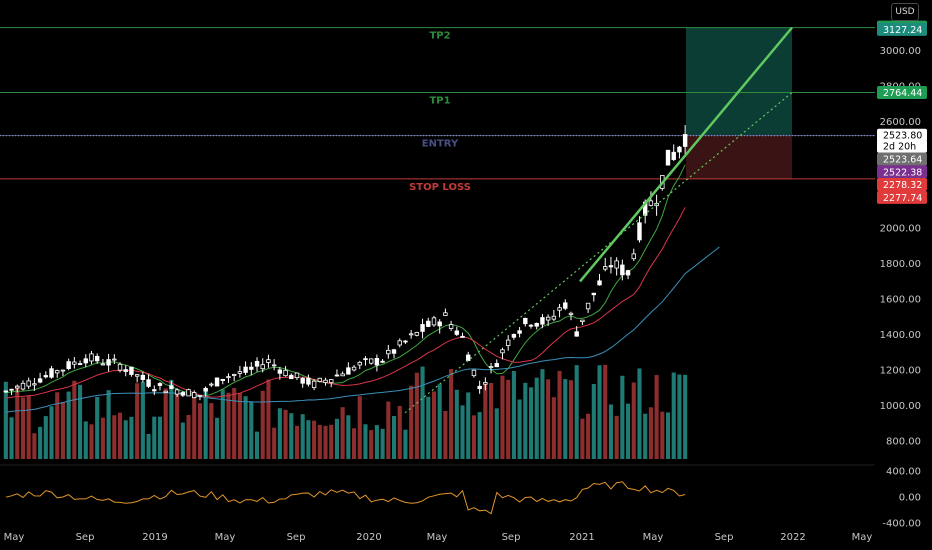 The width and height of the screenshot is (932, 550). I want to click on osc-axis-label: 400.00, so click(903, 472).